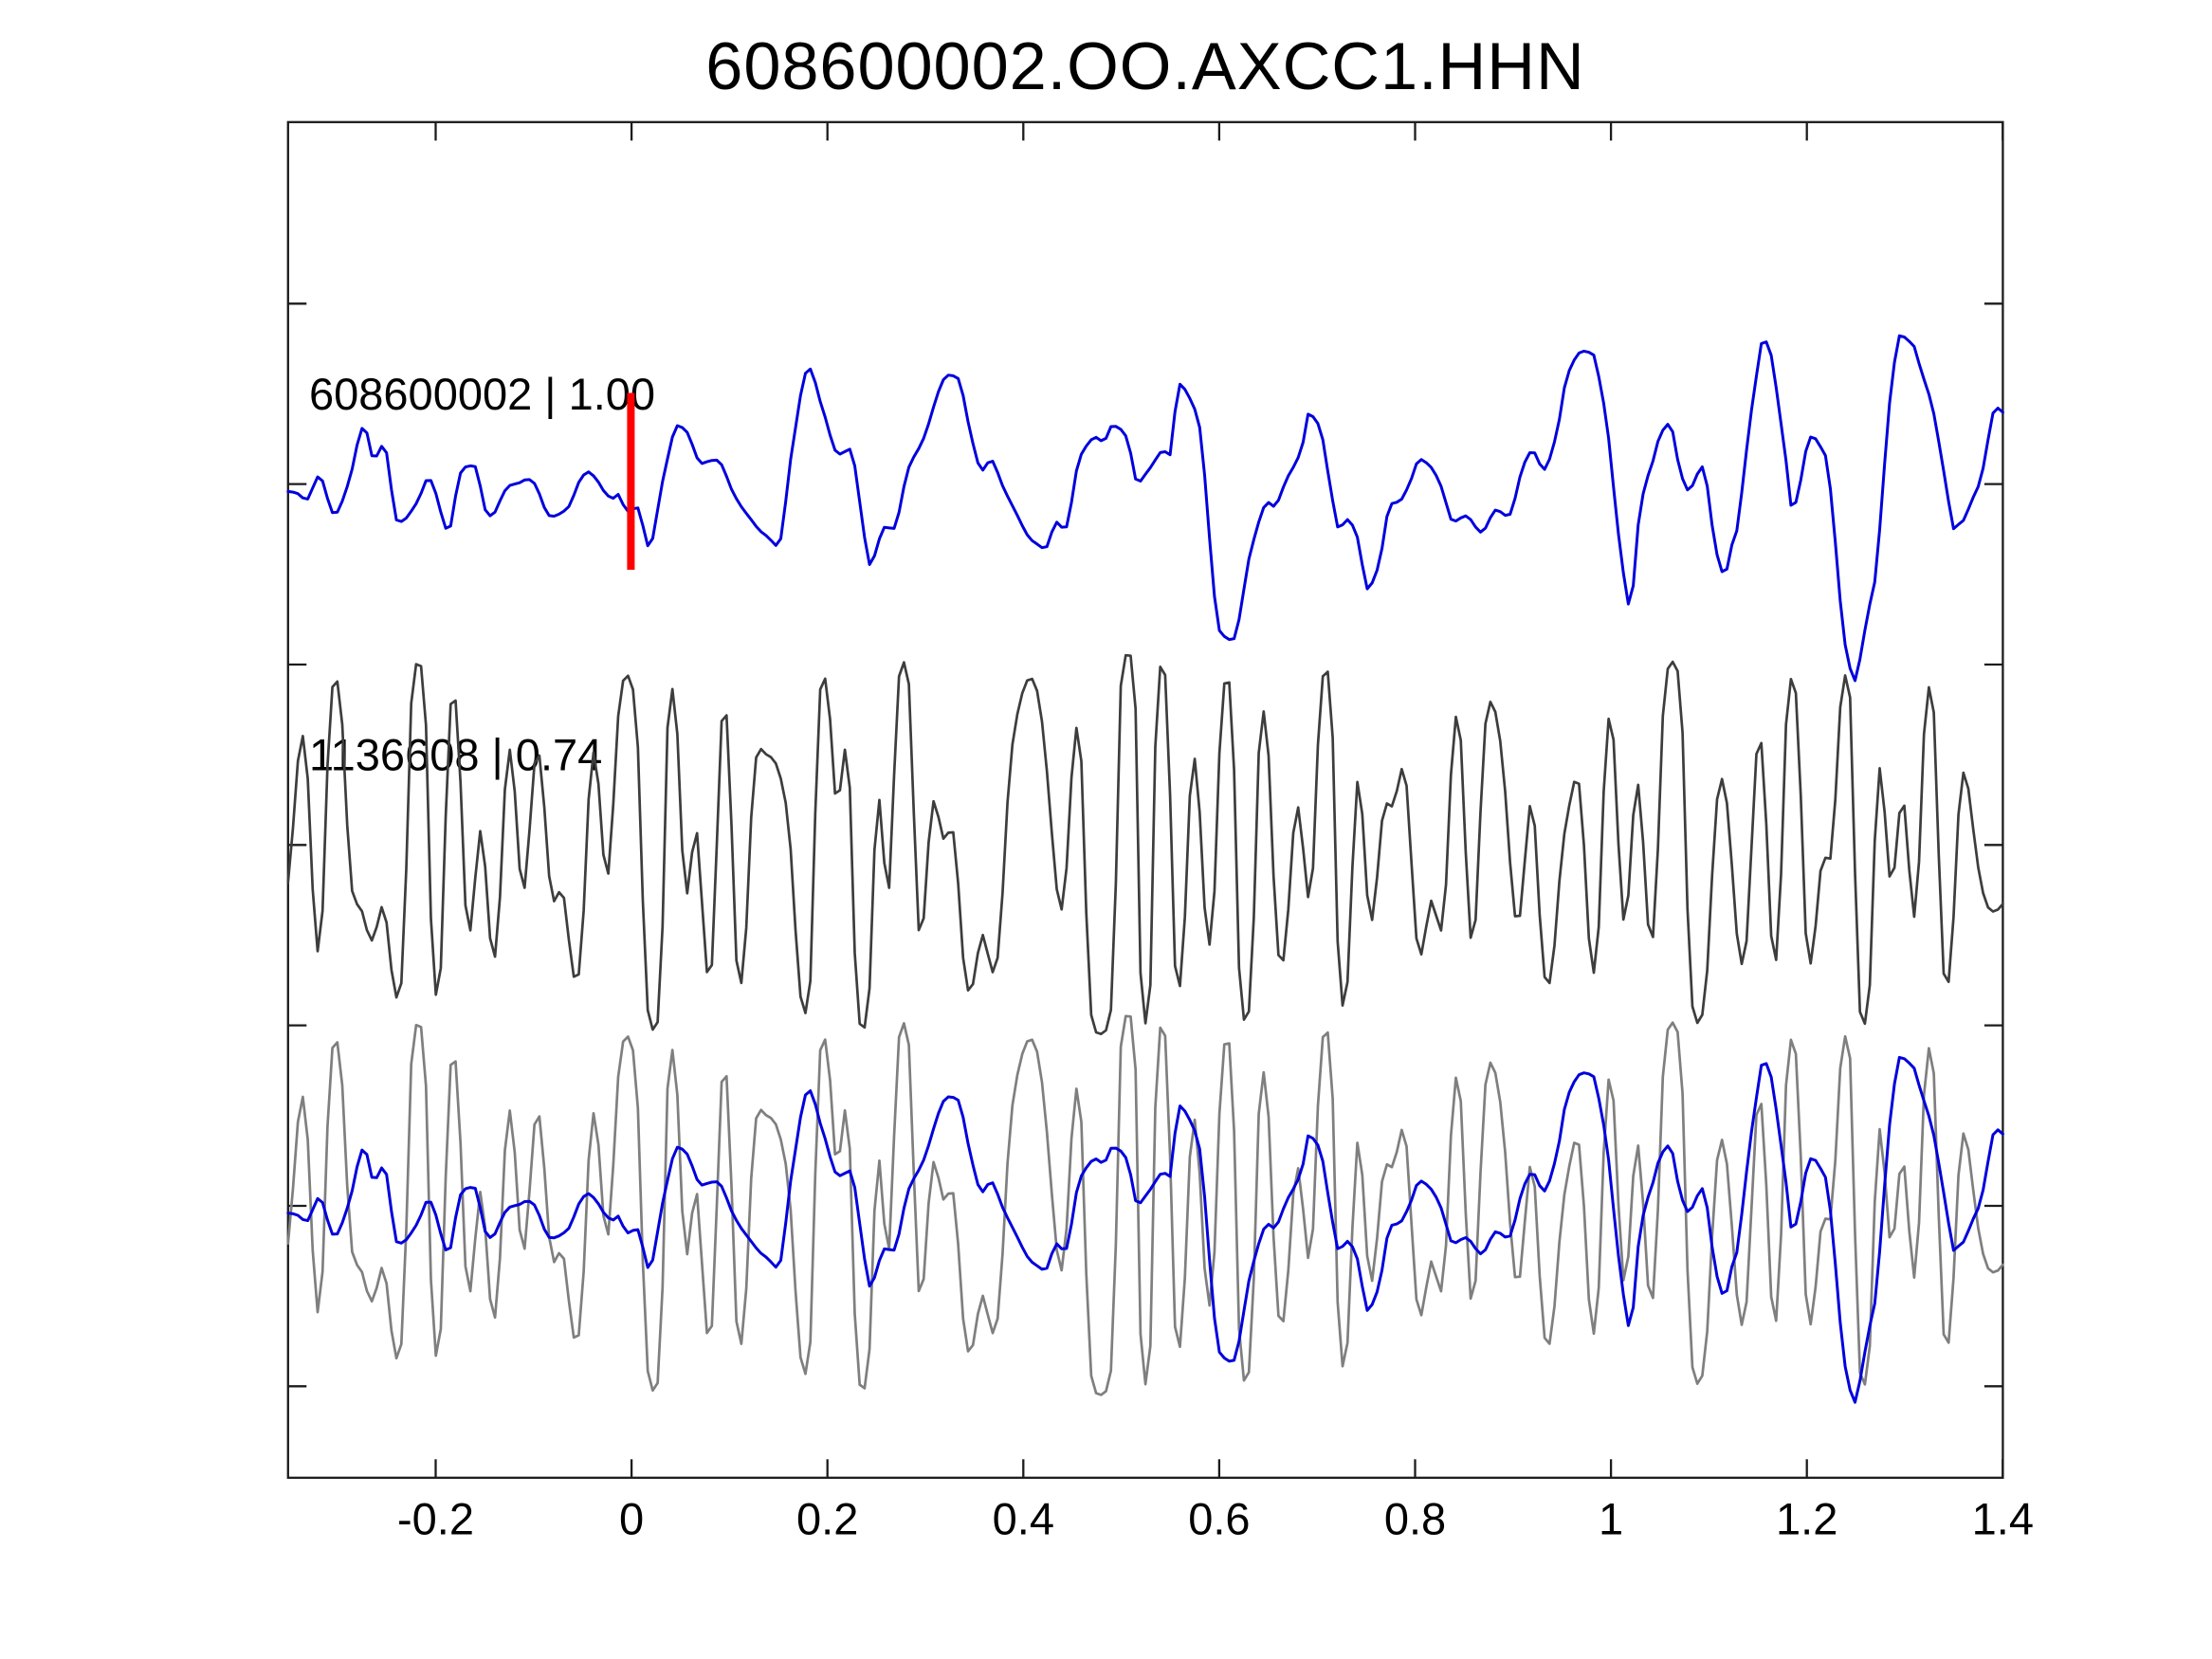 The height and width of the screenshot is (1659, 2212). I want to click on svg-text: 0.6, so click(1219, 1518).